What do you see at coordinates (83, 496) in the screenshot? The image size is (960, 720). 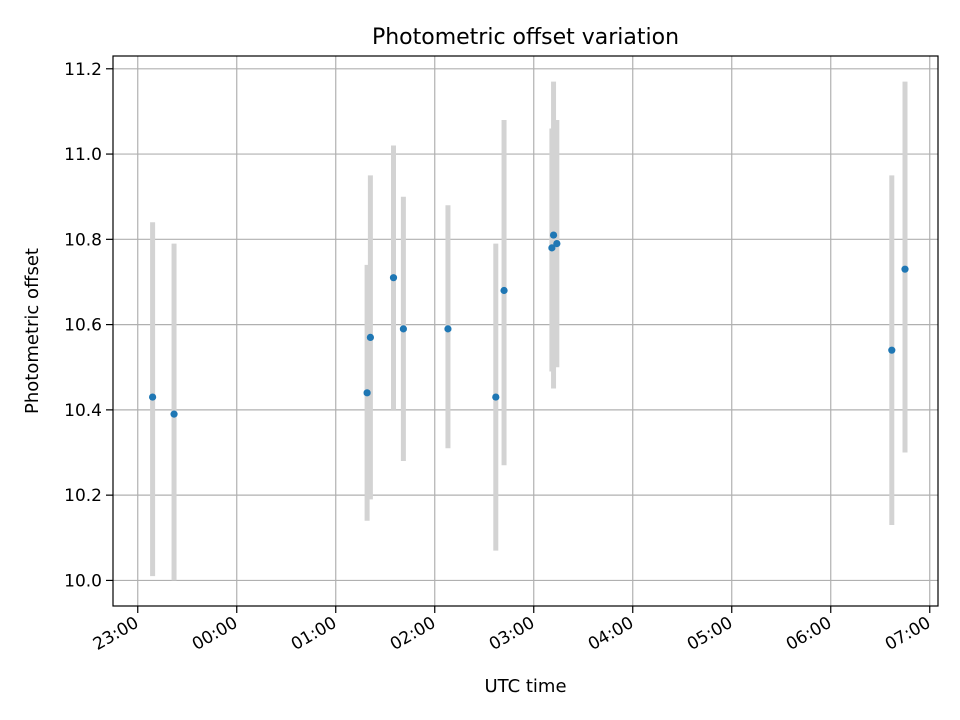 I see `y-tick-label: 10.2` at bounding box center [83, 496].